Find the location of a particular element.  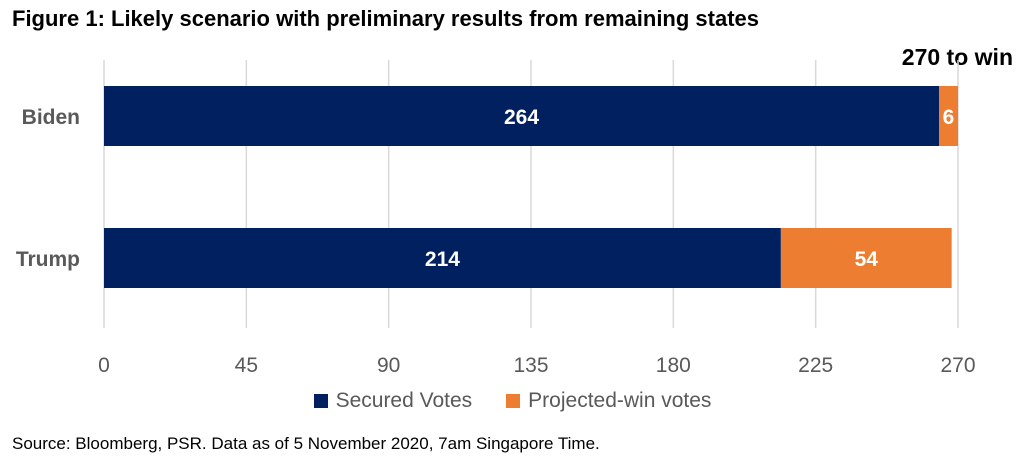

legend-swatch-projected is located at coordinates (513, 401).